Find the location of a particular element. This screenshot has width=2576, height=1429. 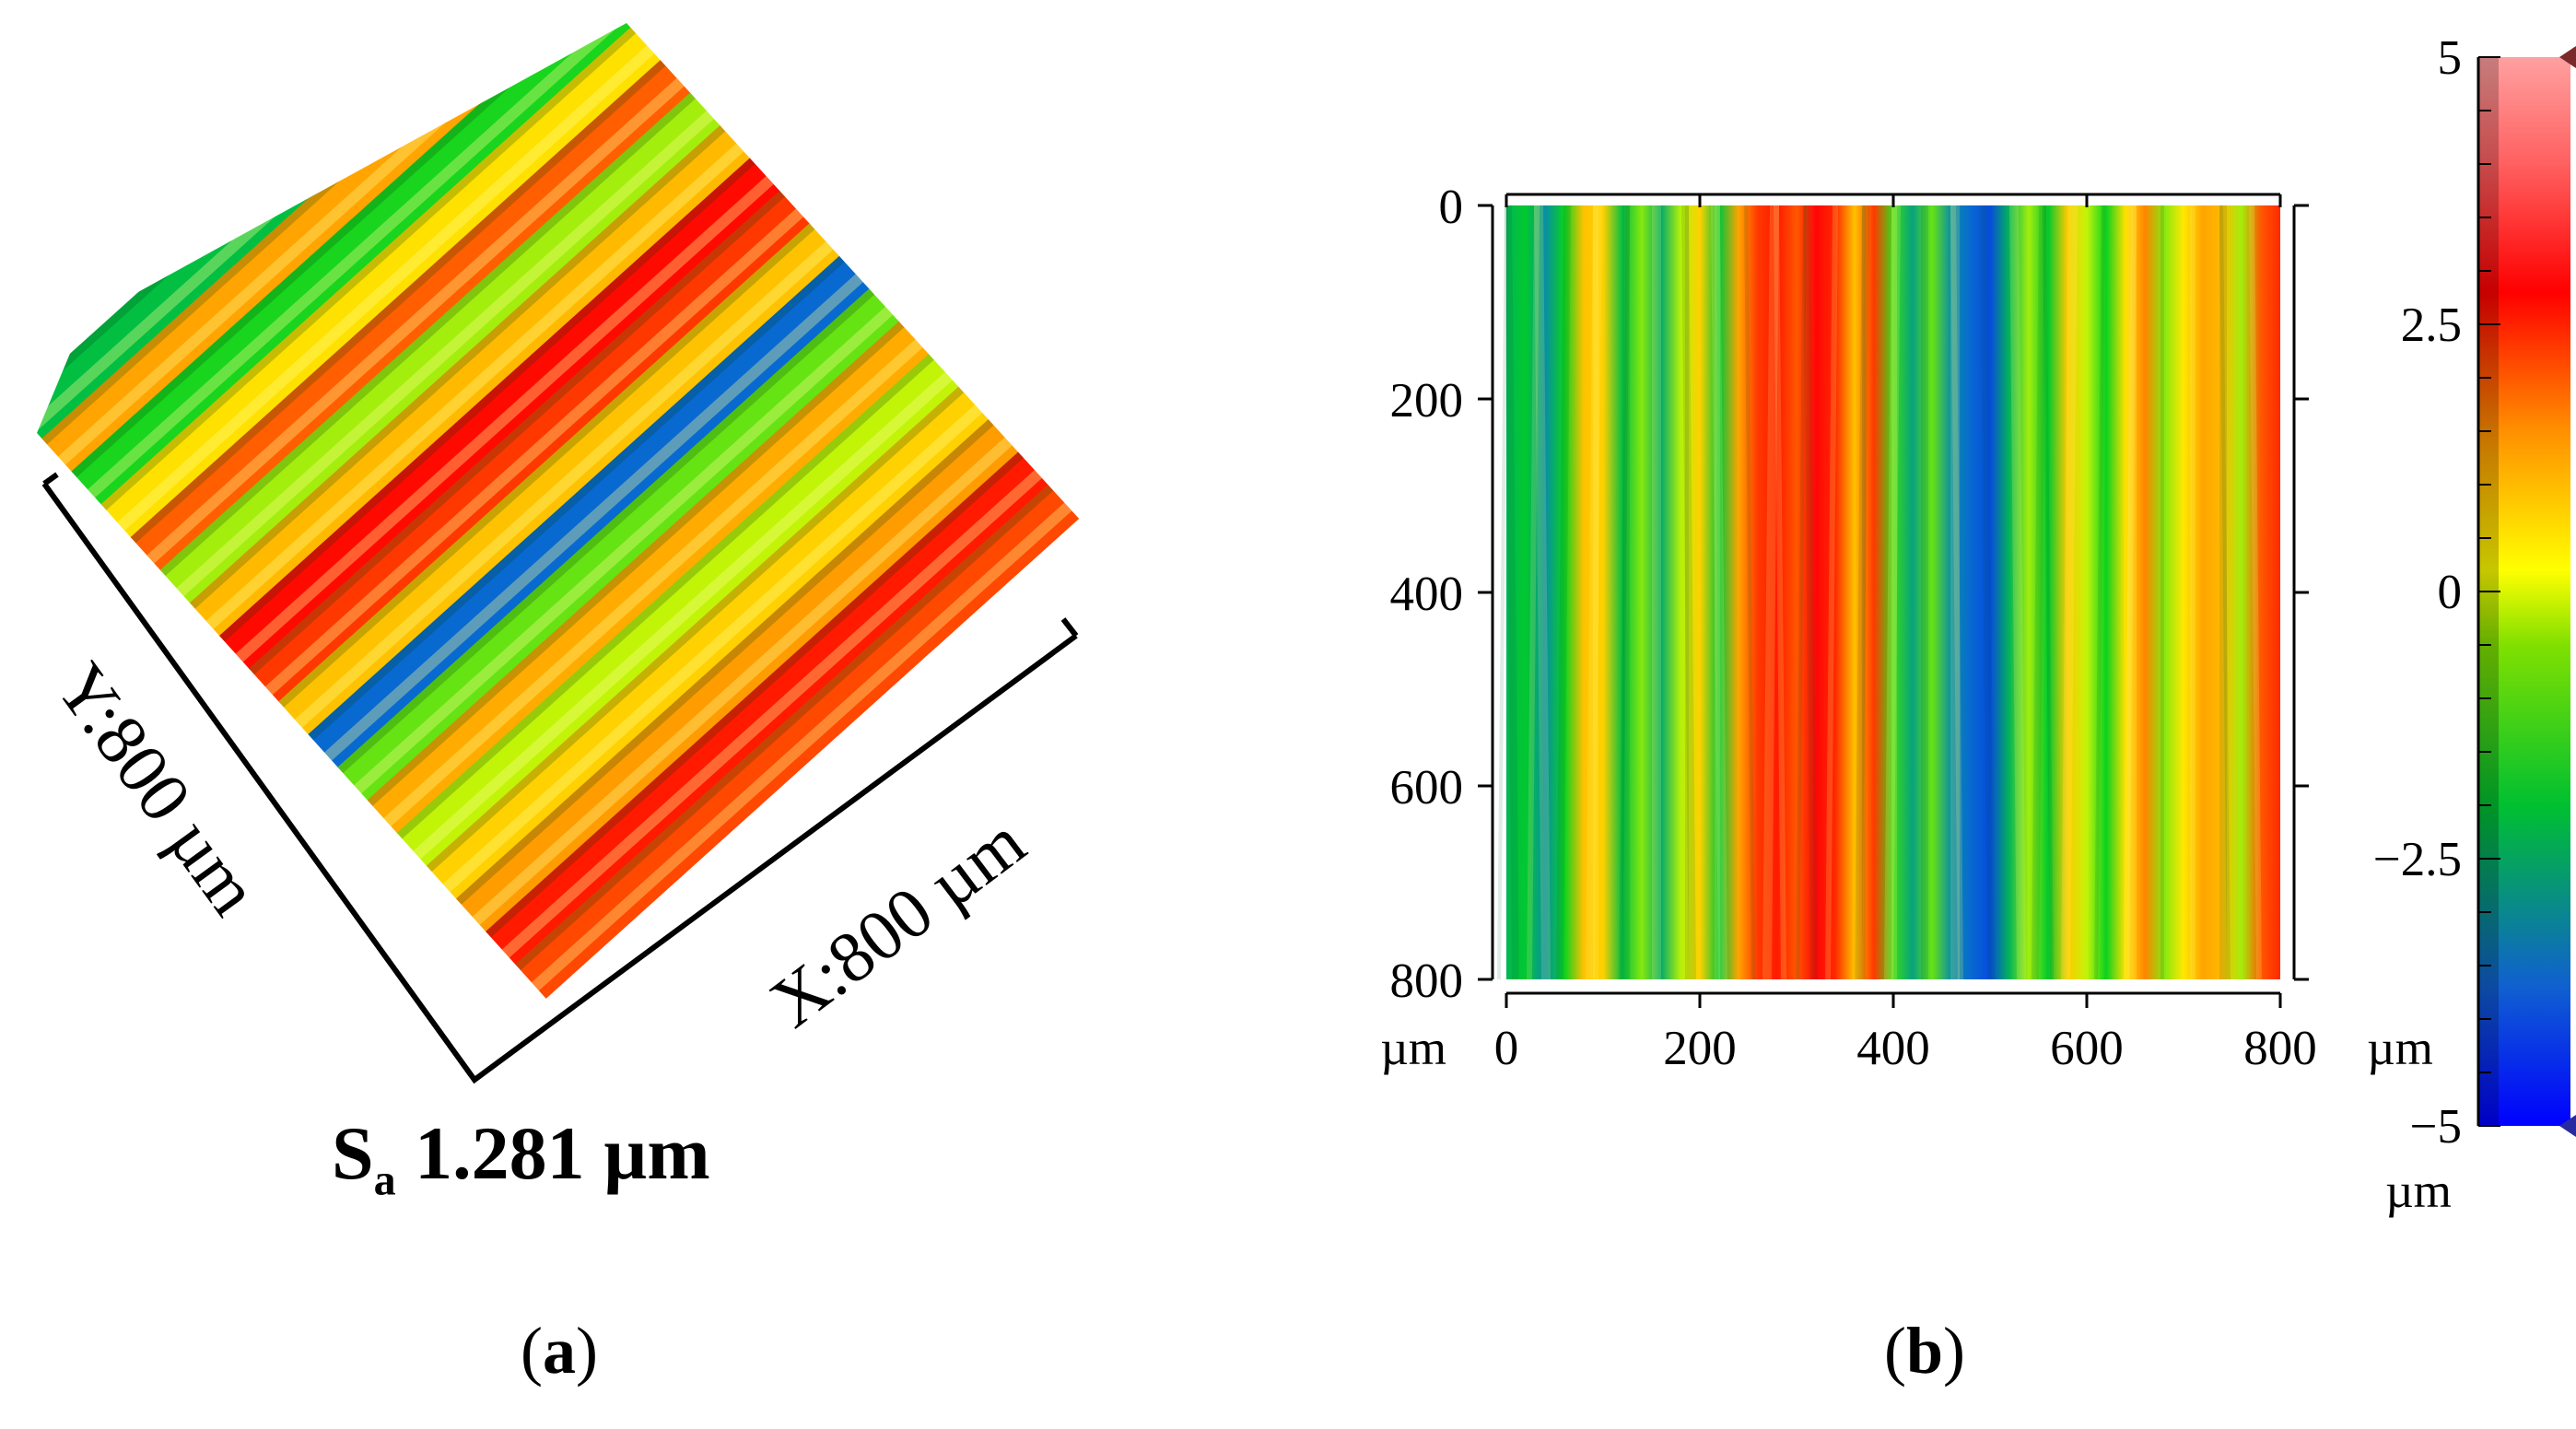

panel-label-a: (a) is located at coordinates (559, 1351).